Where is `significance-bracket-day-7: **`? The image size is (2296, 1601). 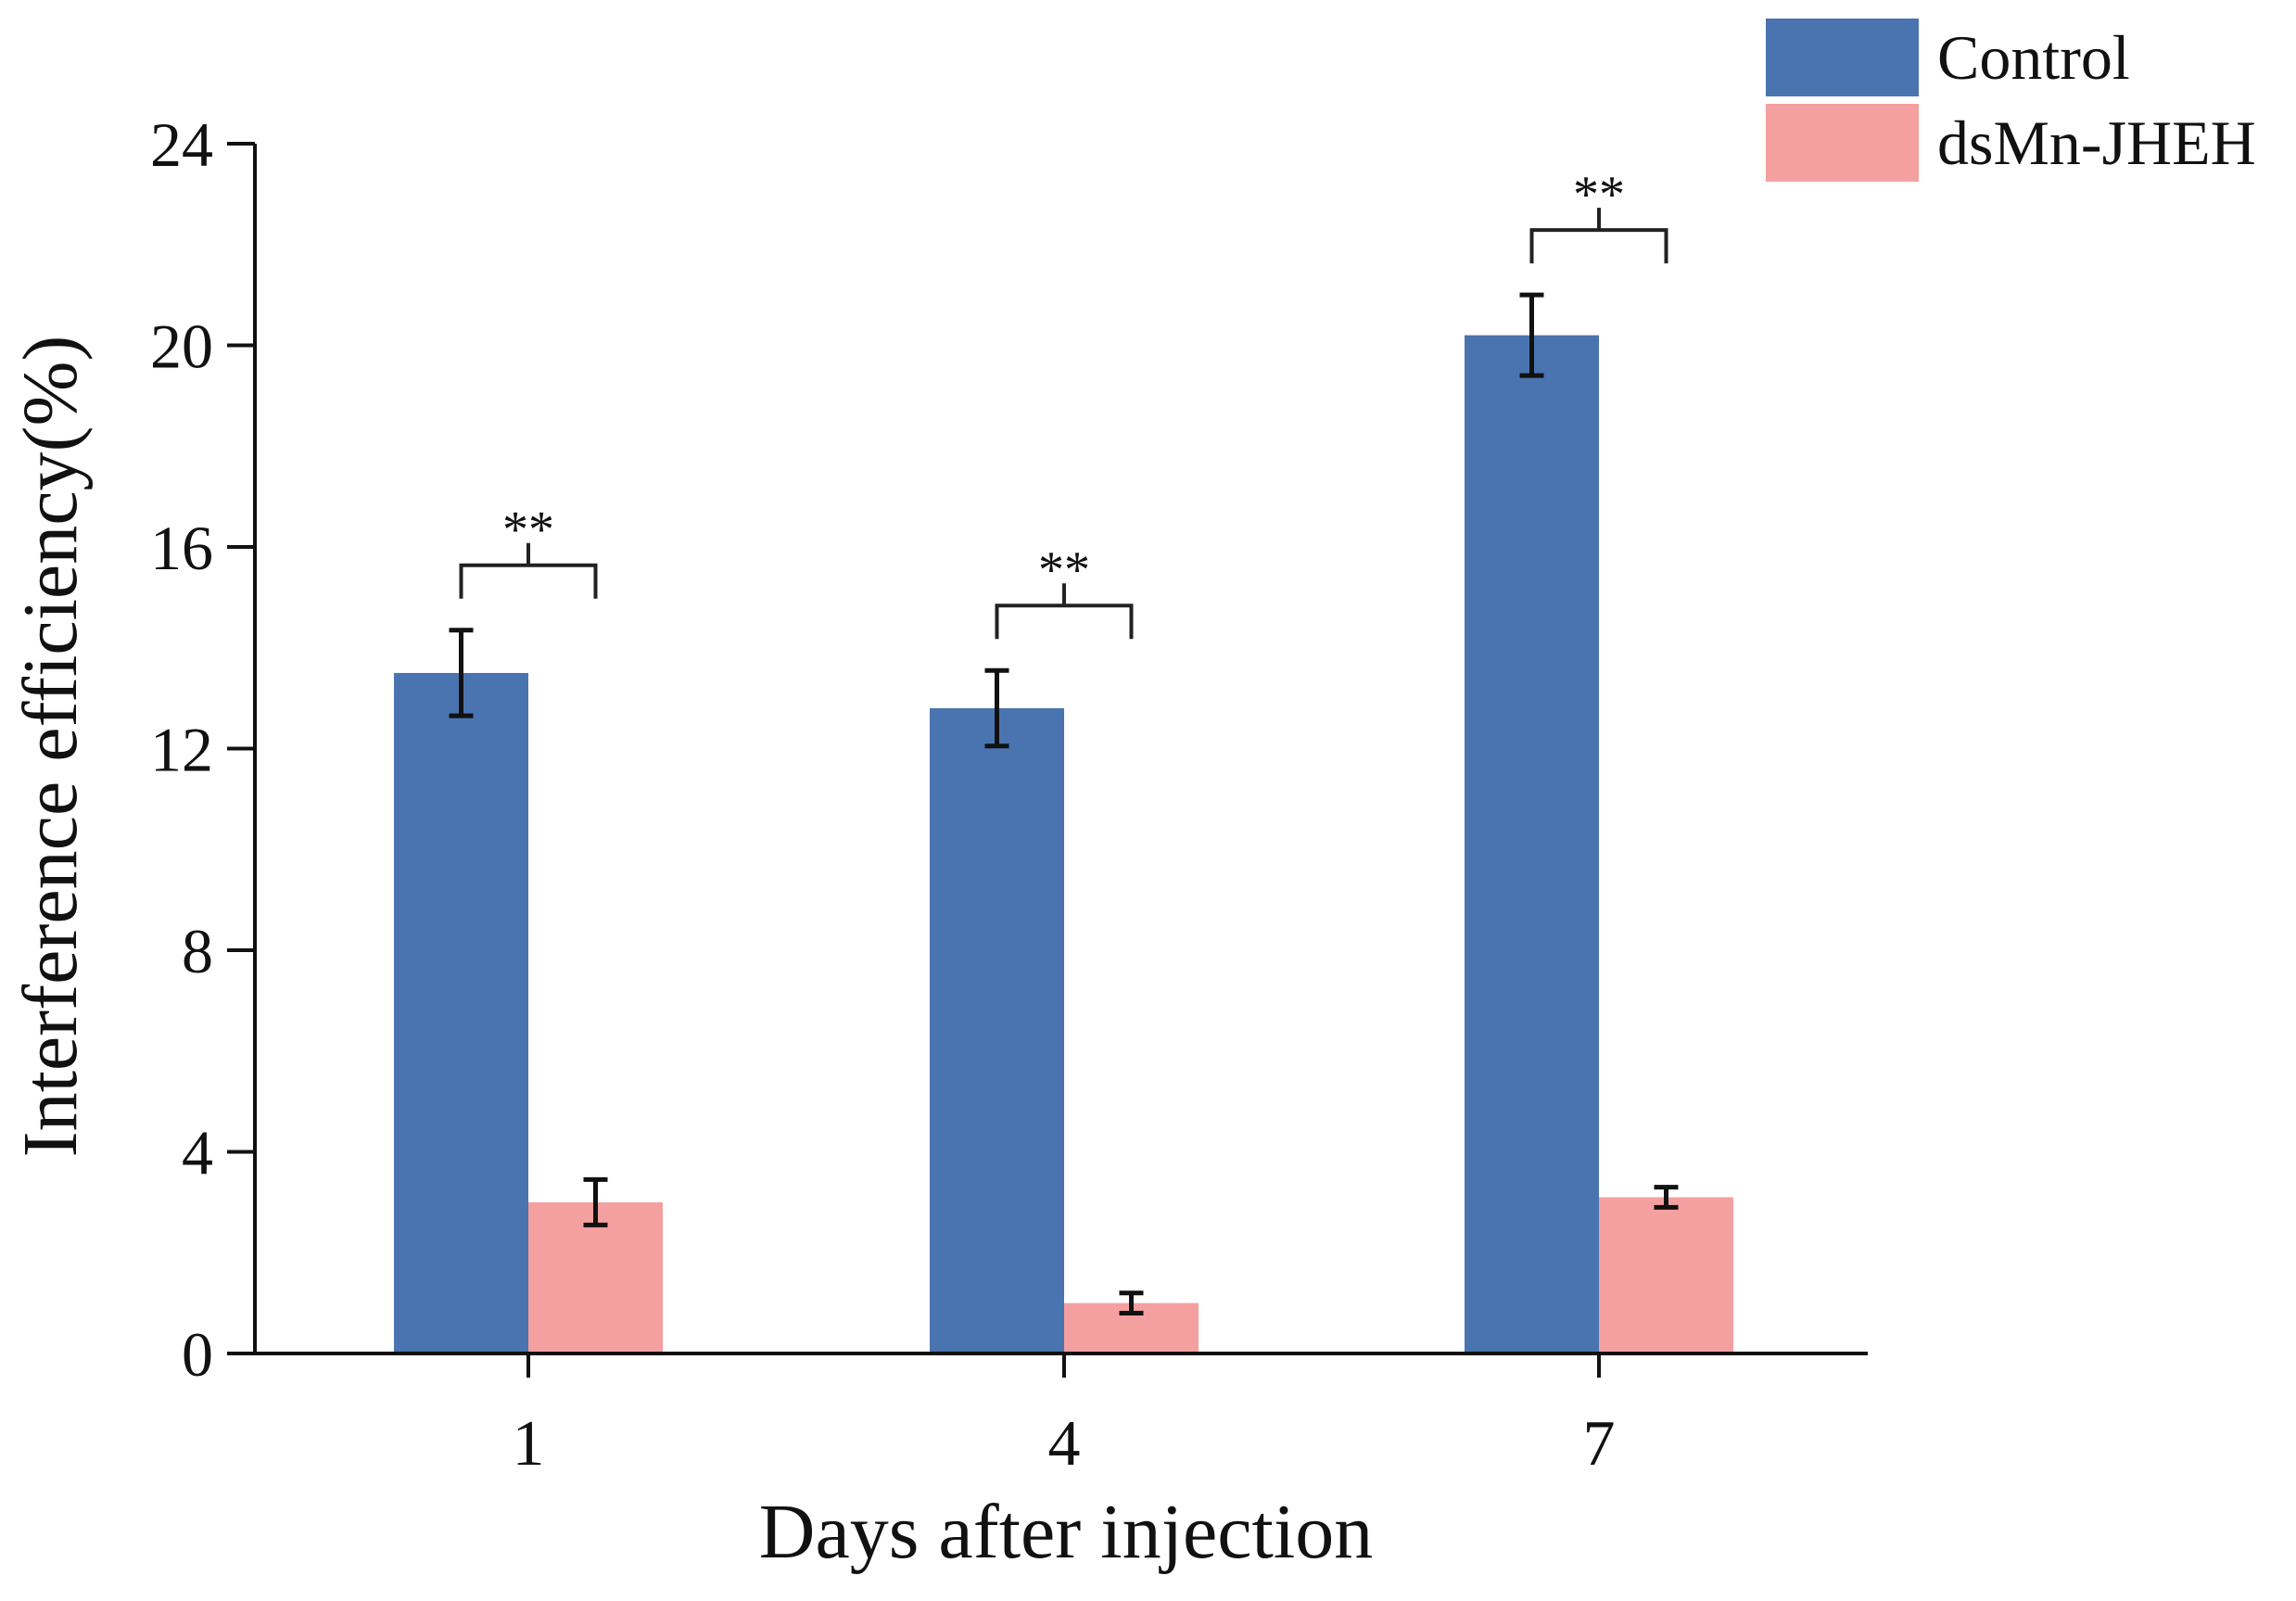 significance-bracket-day-7: ** is located at coordinates (1598, 215).